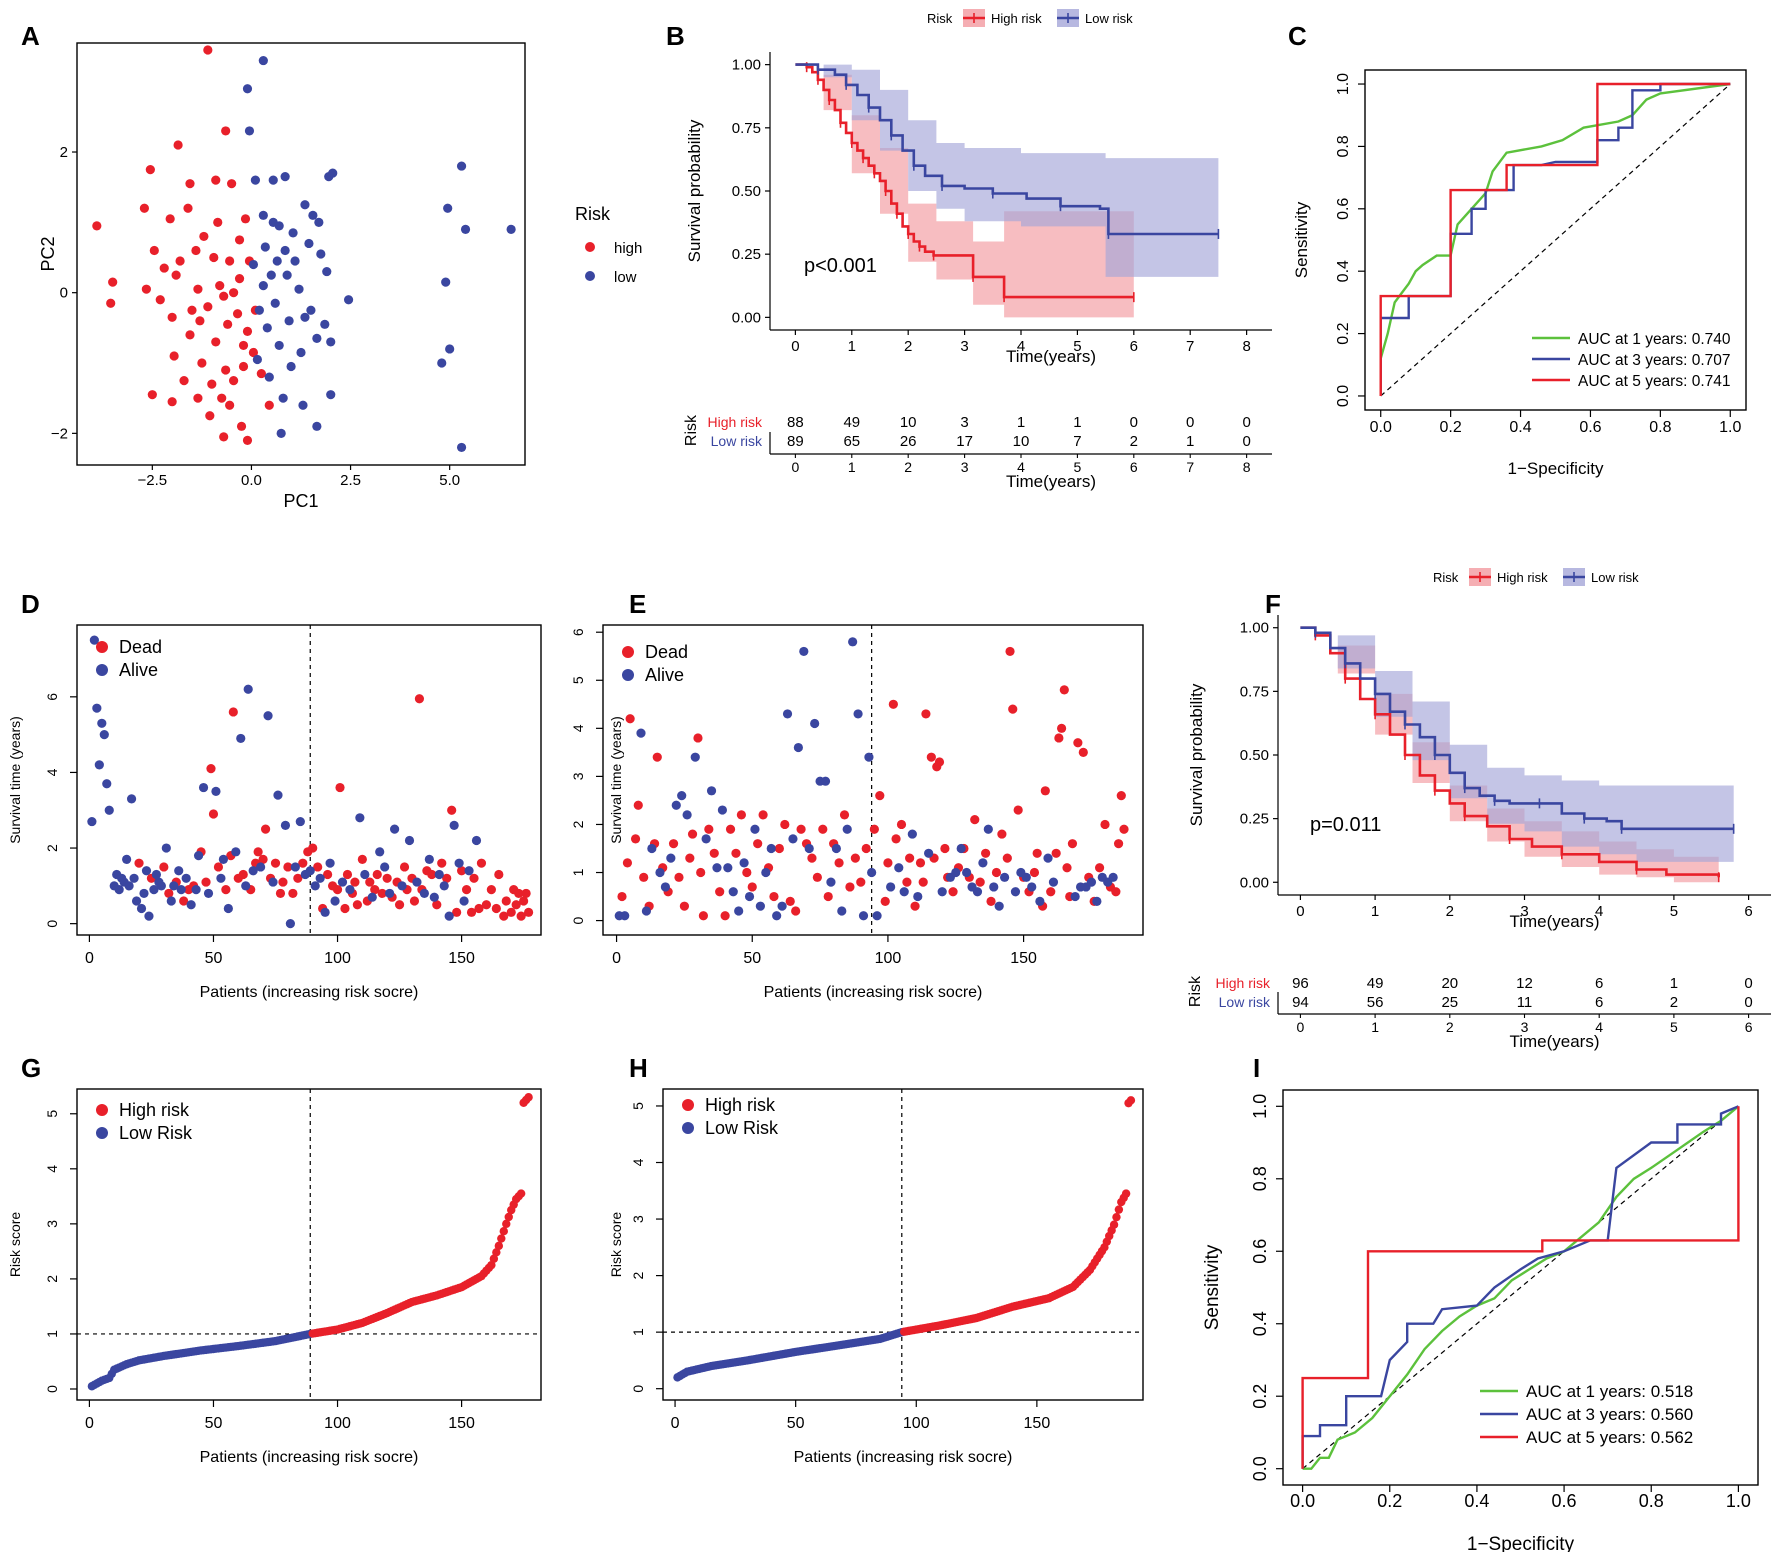 The width and height of the screenshot is (1782, 1552). Describe the element at coordinates (742, 1128) in the screenshot. I see `legend-label-low: Low Risk` at that location.